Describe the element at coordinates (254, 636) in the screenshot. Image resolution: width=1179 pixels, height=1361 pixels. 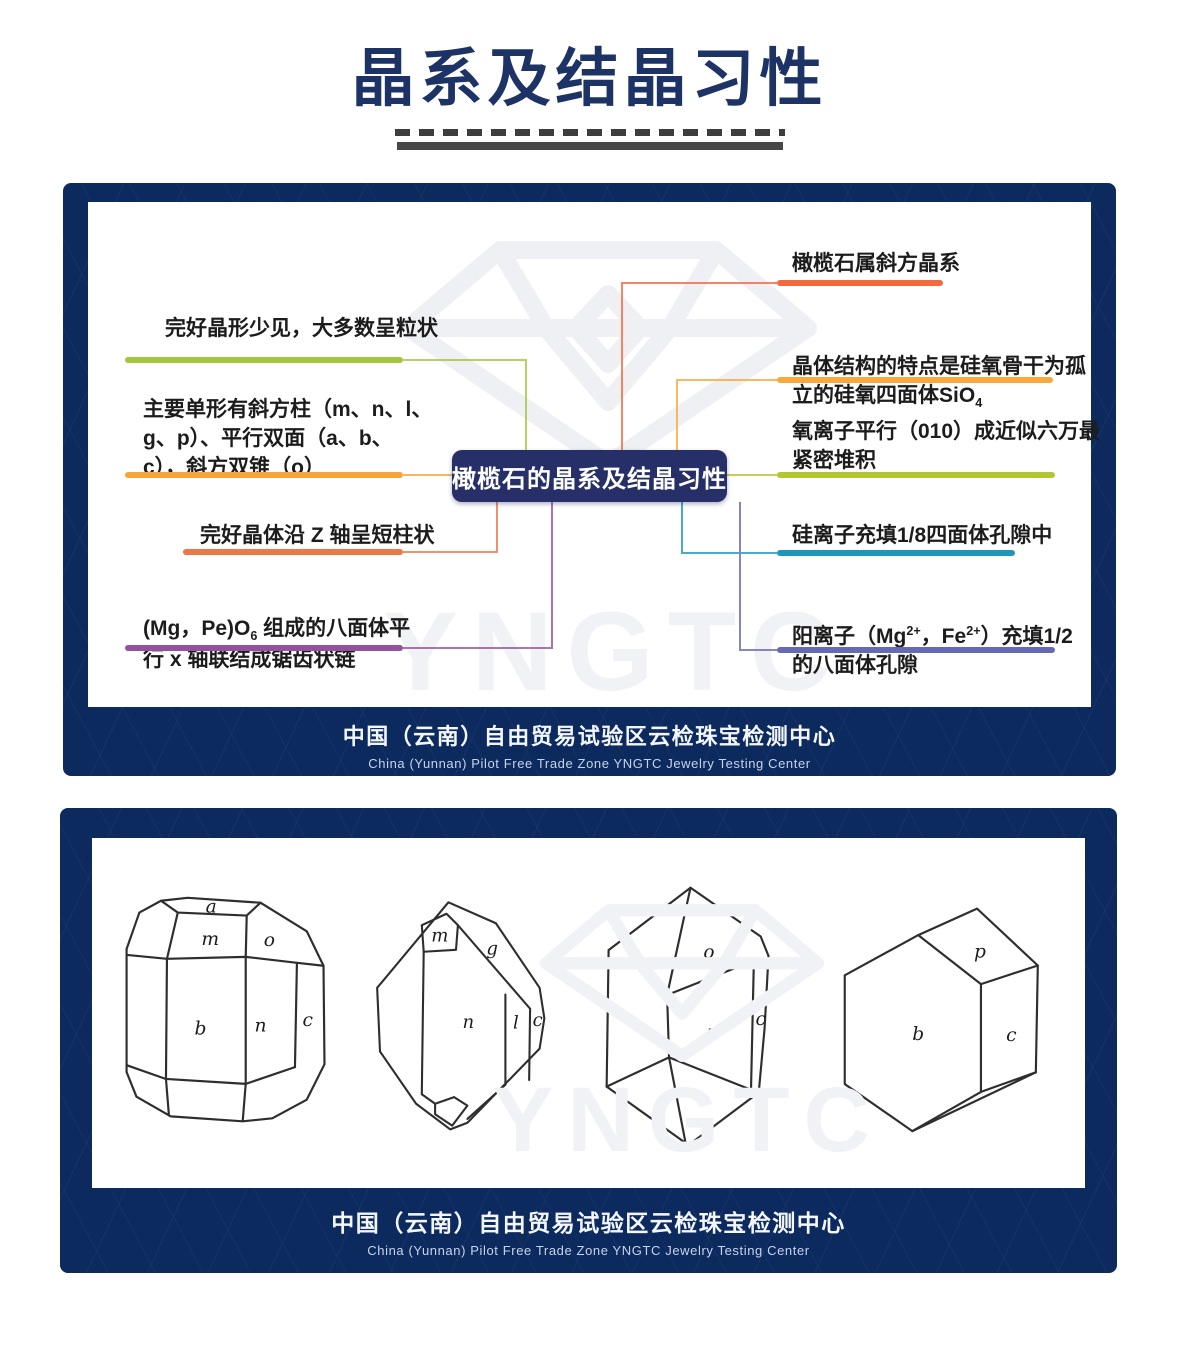
I see `formula-subscript: 6` at that location.